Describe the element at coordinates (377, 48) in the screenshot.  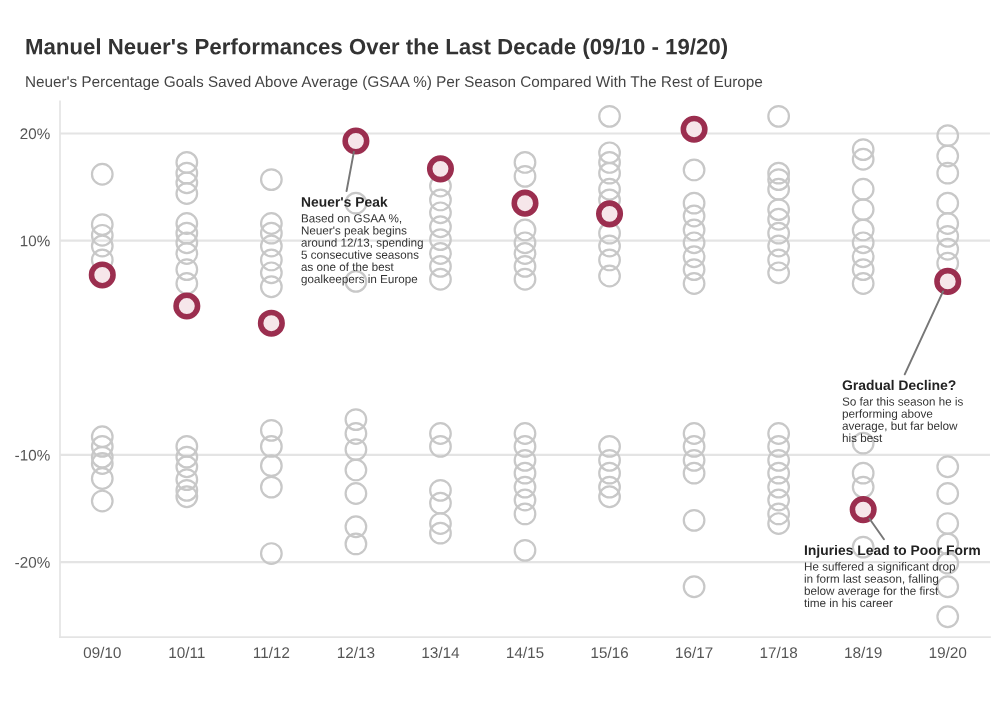
I see `chart-title: Manuel Neuer's Performances Over the Last Decade (09/10 - 19/20)` at that location.